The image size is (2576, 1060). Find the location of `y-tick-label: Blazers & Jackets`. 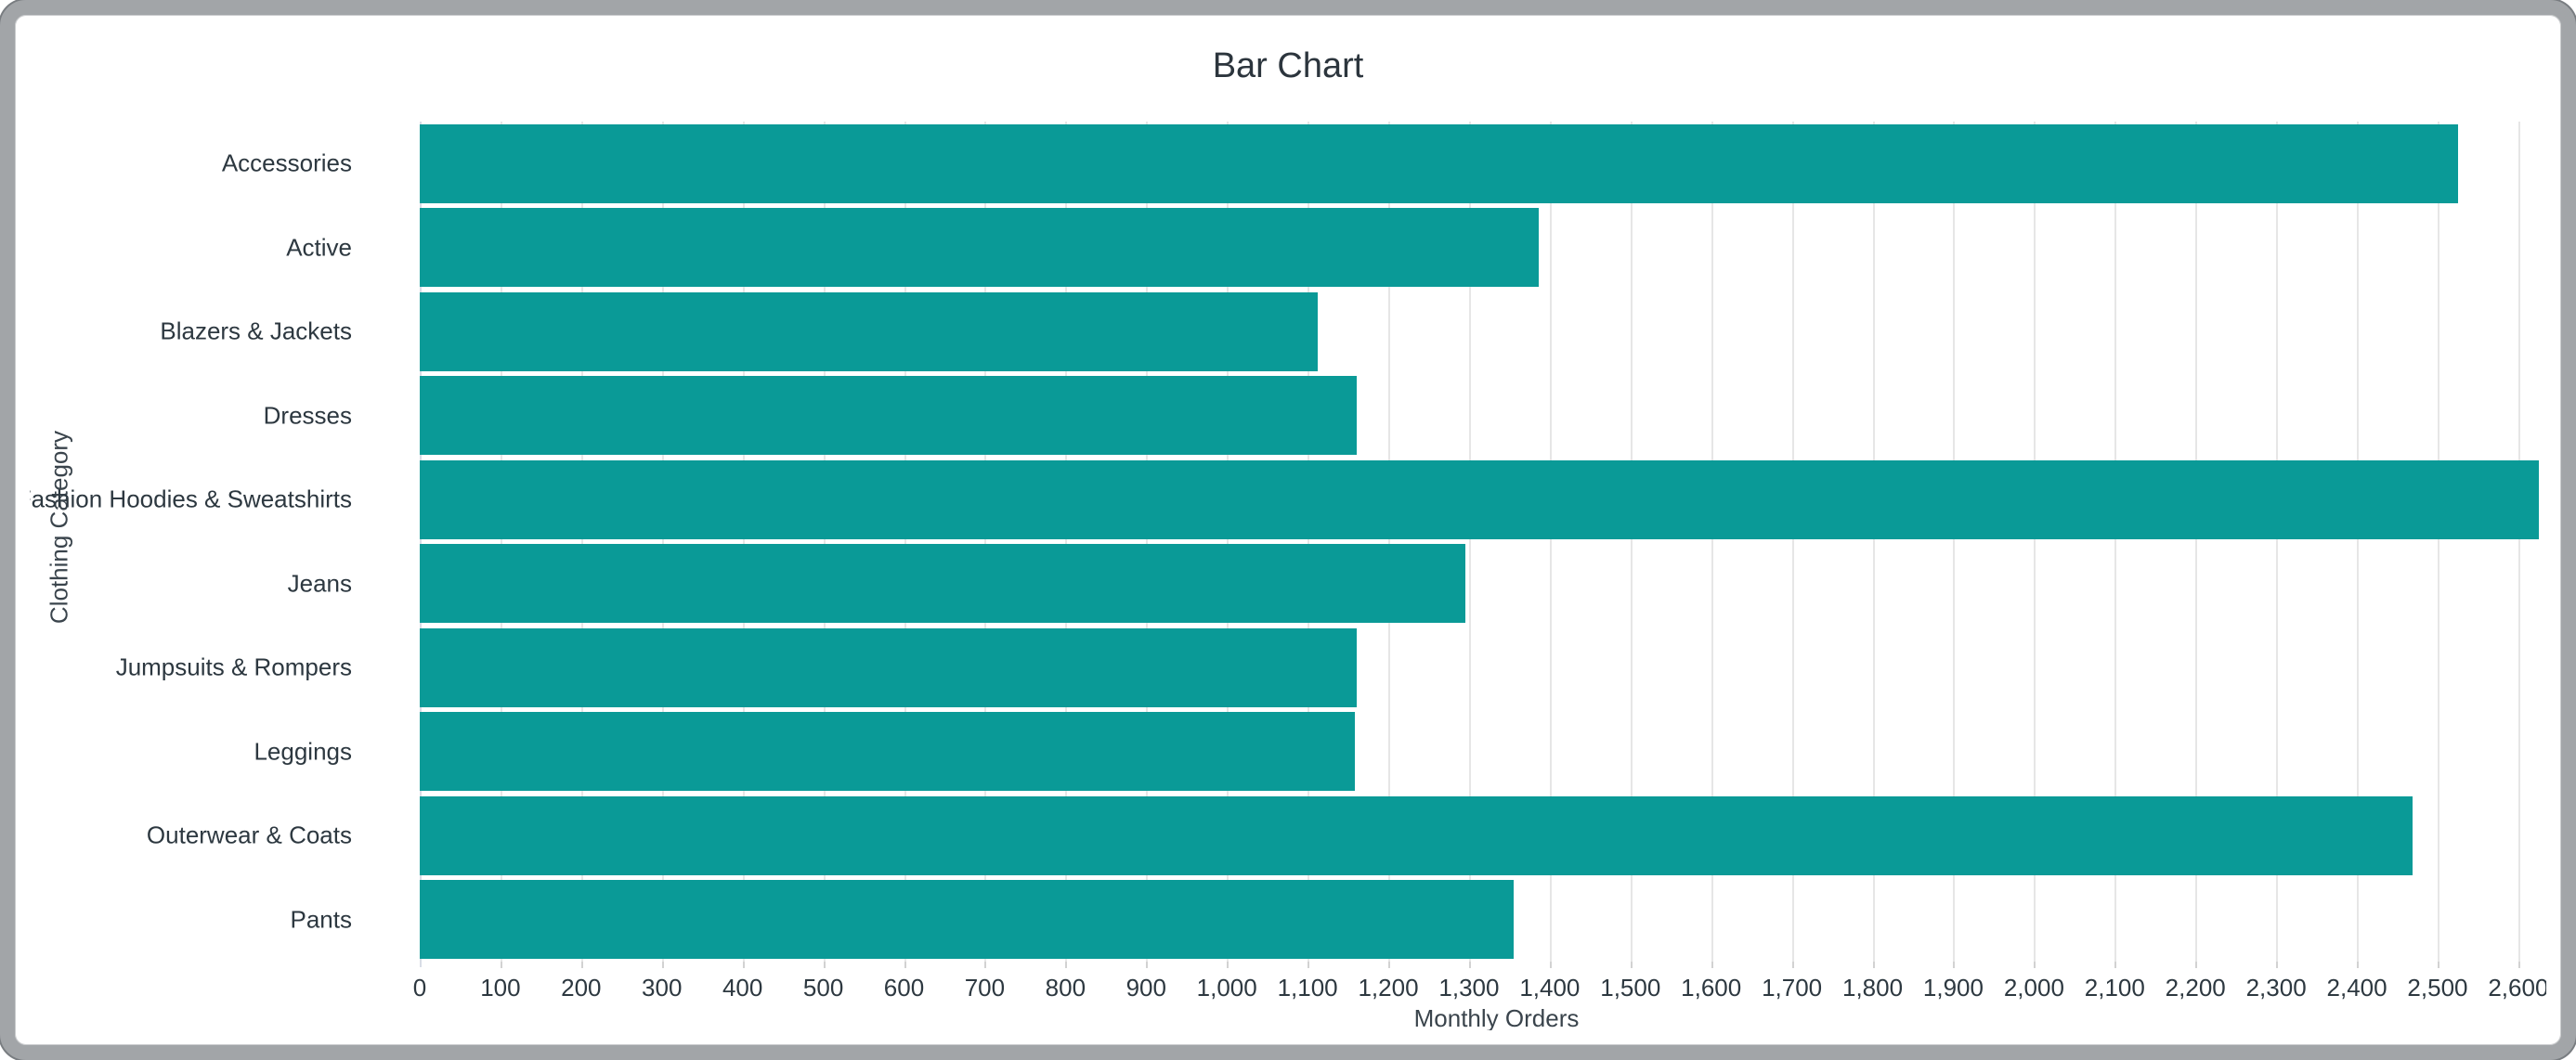

y-tick-label: Blazers & Jackets is located at coordinates (256, 331).